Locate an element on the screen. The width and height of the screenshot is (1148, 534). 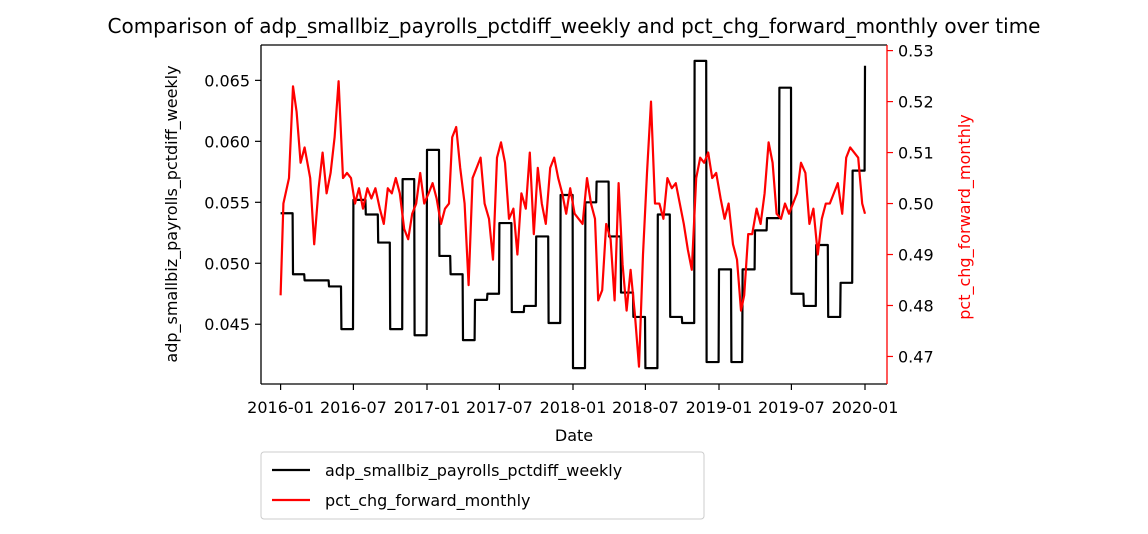
x-tick-label: 2019-07 is located at coordinates (791, 407).